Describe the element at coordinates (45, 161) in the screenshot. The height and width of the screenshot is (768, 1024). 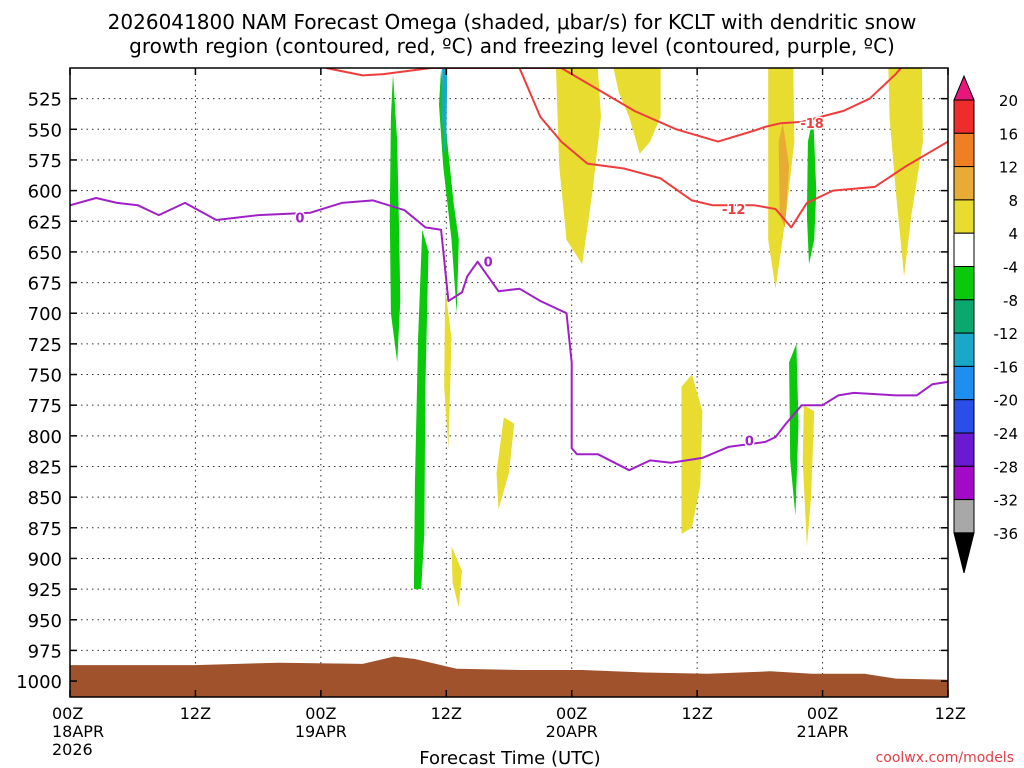
I see `y-tick-label: 575` at that location.